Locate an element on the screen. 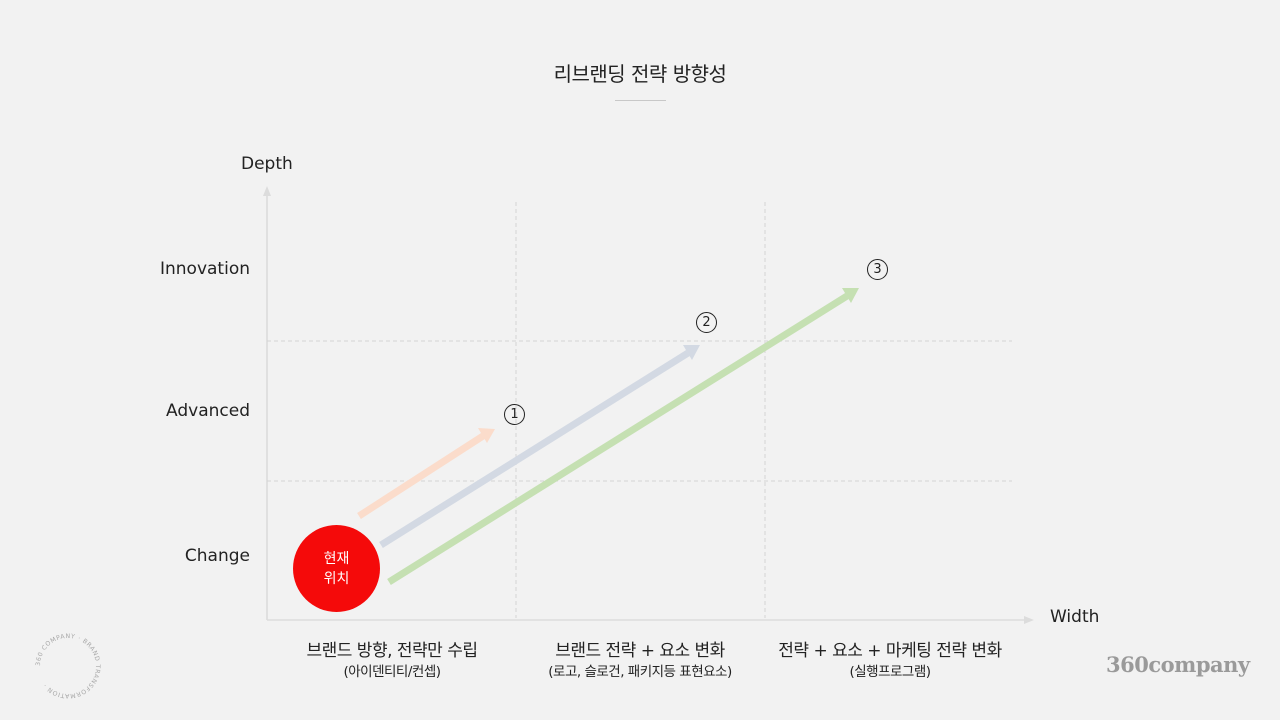 The height and width of the screenshot is (720, 1280). brand-seal-logo: 360 COMPANY · BRAND TRANSFORMATION · is located at coordinates (68, 666).